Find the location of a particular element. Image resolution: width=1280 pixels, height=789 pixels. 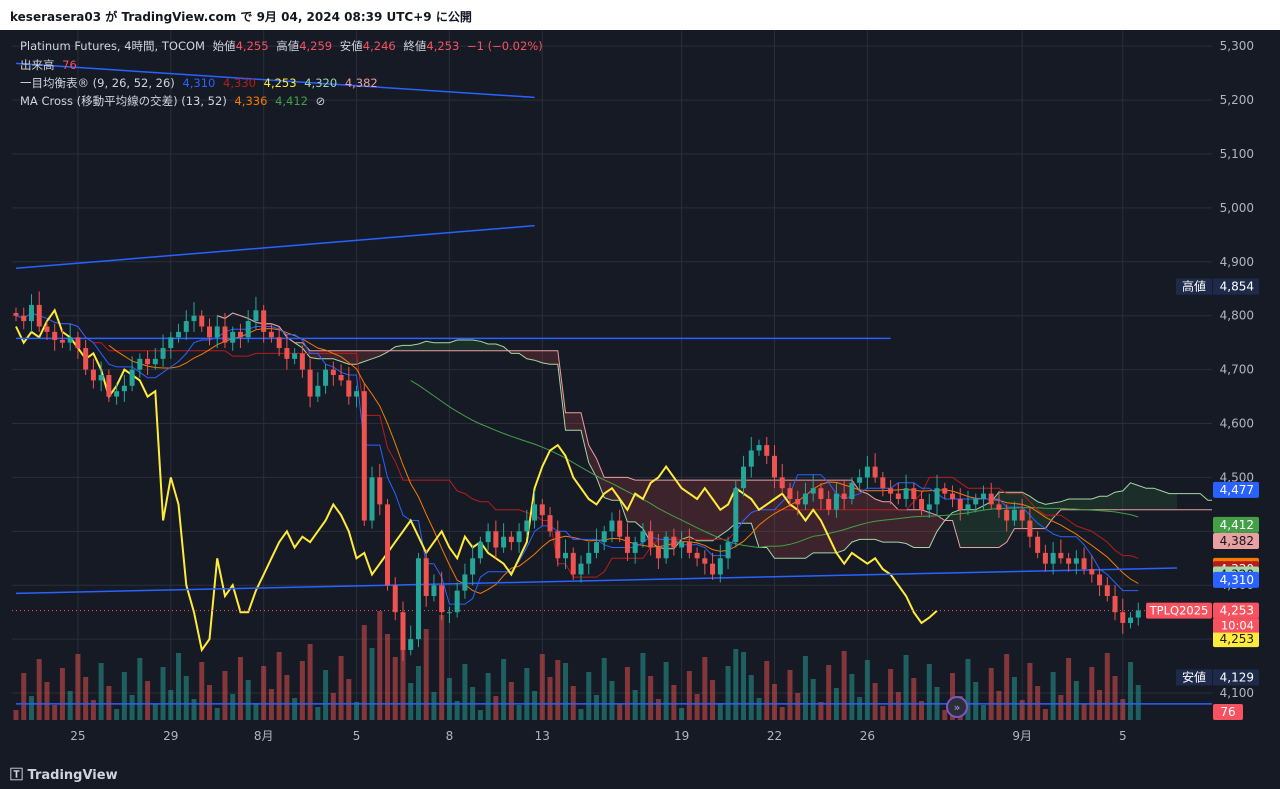

volume-badge: 76 is located at coordinates (1227, 712).